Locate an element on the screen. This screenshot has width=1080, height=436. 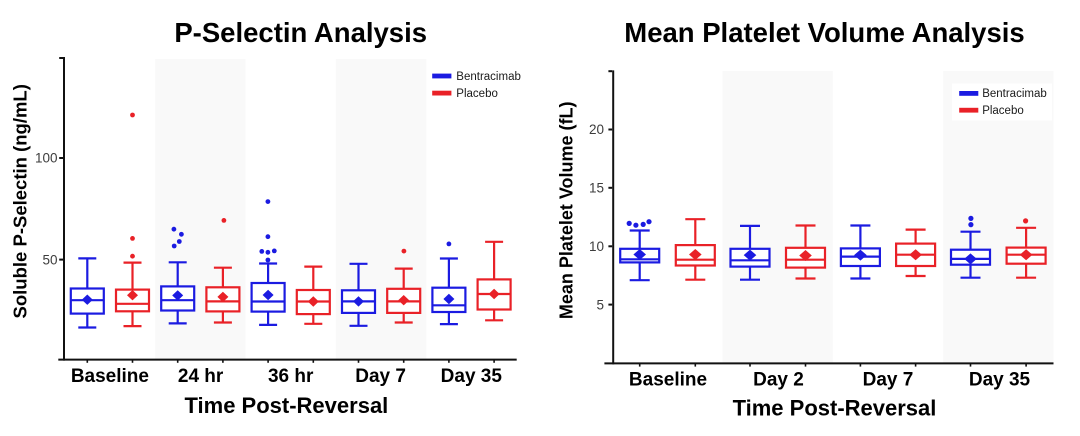
svg-text: Soluble P-Selectin (ng/mL) is located at coordinates (20, 201).